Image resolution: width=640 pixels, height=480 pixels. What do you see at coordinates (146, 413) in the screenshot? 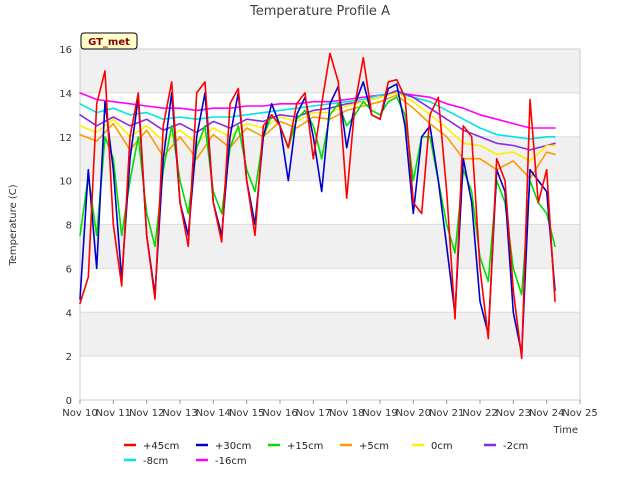
I see `x-tick-label: Nov 12` at bounding box center [146, 413].